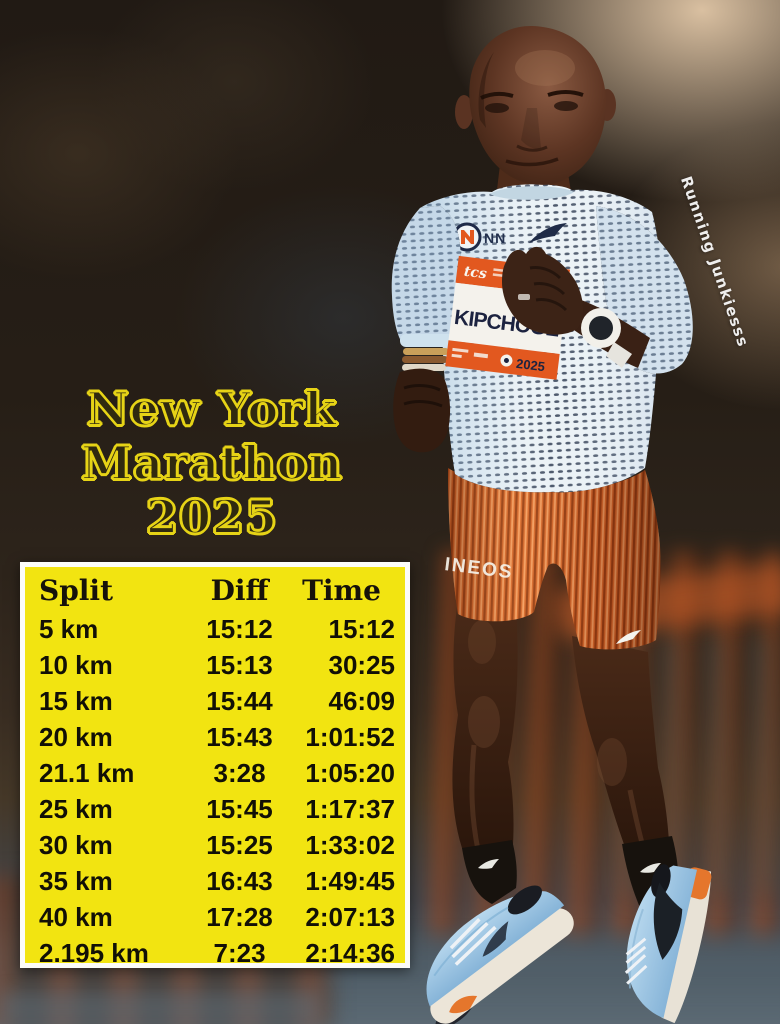 The width and height of the screenshot is (780, 1024). Describe the element at coordinates (87, 772) in the screenshot. I see `cell-split: 21.1 km` at that location.